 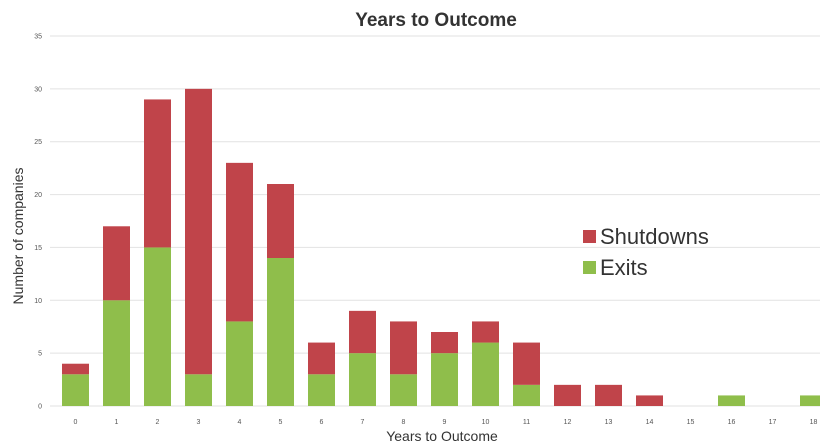 I want to click on legend-swatch-exits, so click(x=589, y=267).